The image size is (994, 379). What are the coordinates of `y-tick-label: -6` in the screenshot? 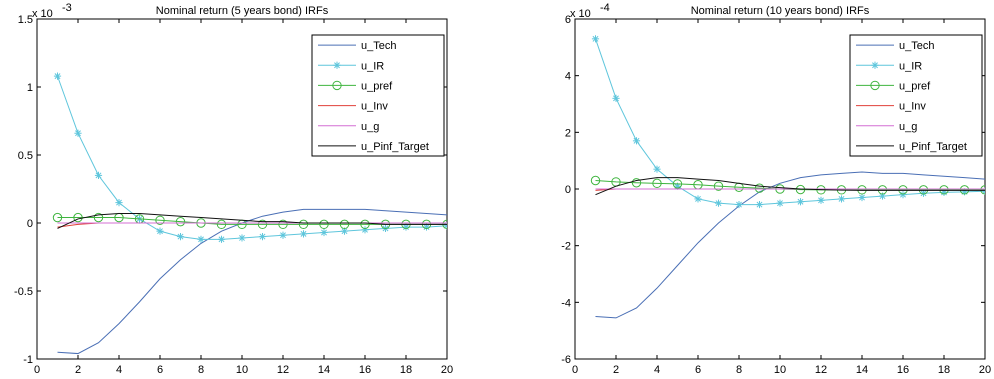 It's located at (566, 360).